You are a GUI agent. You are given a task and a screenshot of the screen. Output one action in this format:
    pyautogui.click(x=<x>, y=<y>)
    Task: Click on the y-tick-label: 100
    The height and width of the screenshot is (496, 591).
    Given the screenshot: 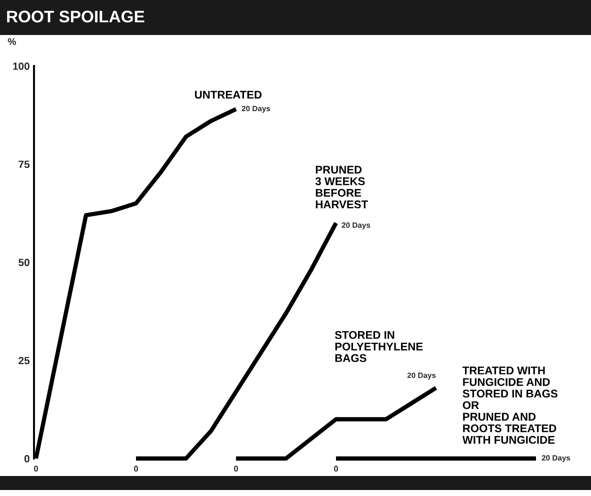 What is the action you would take?
    pyautogui.click(x=21, y=66)
    